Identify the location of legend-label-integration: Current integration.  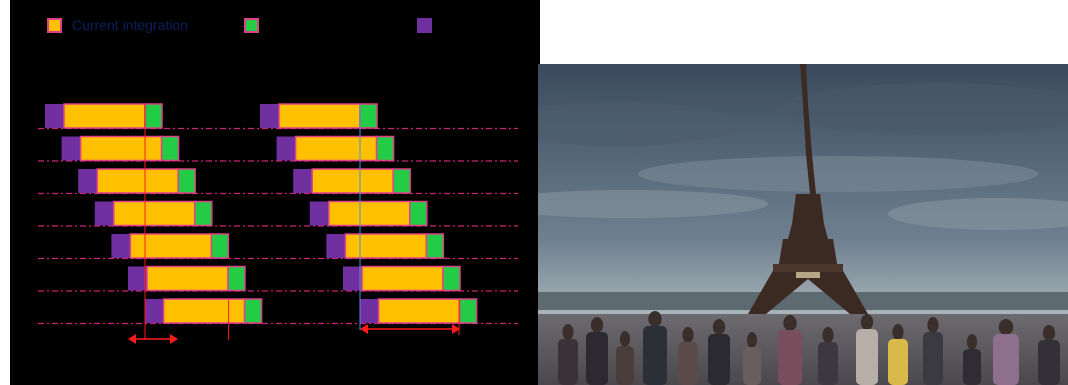
(130, 25).